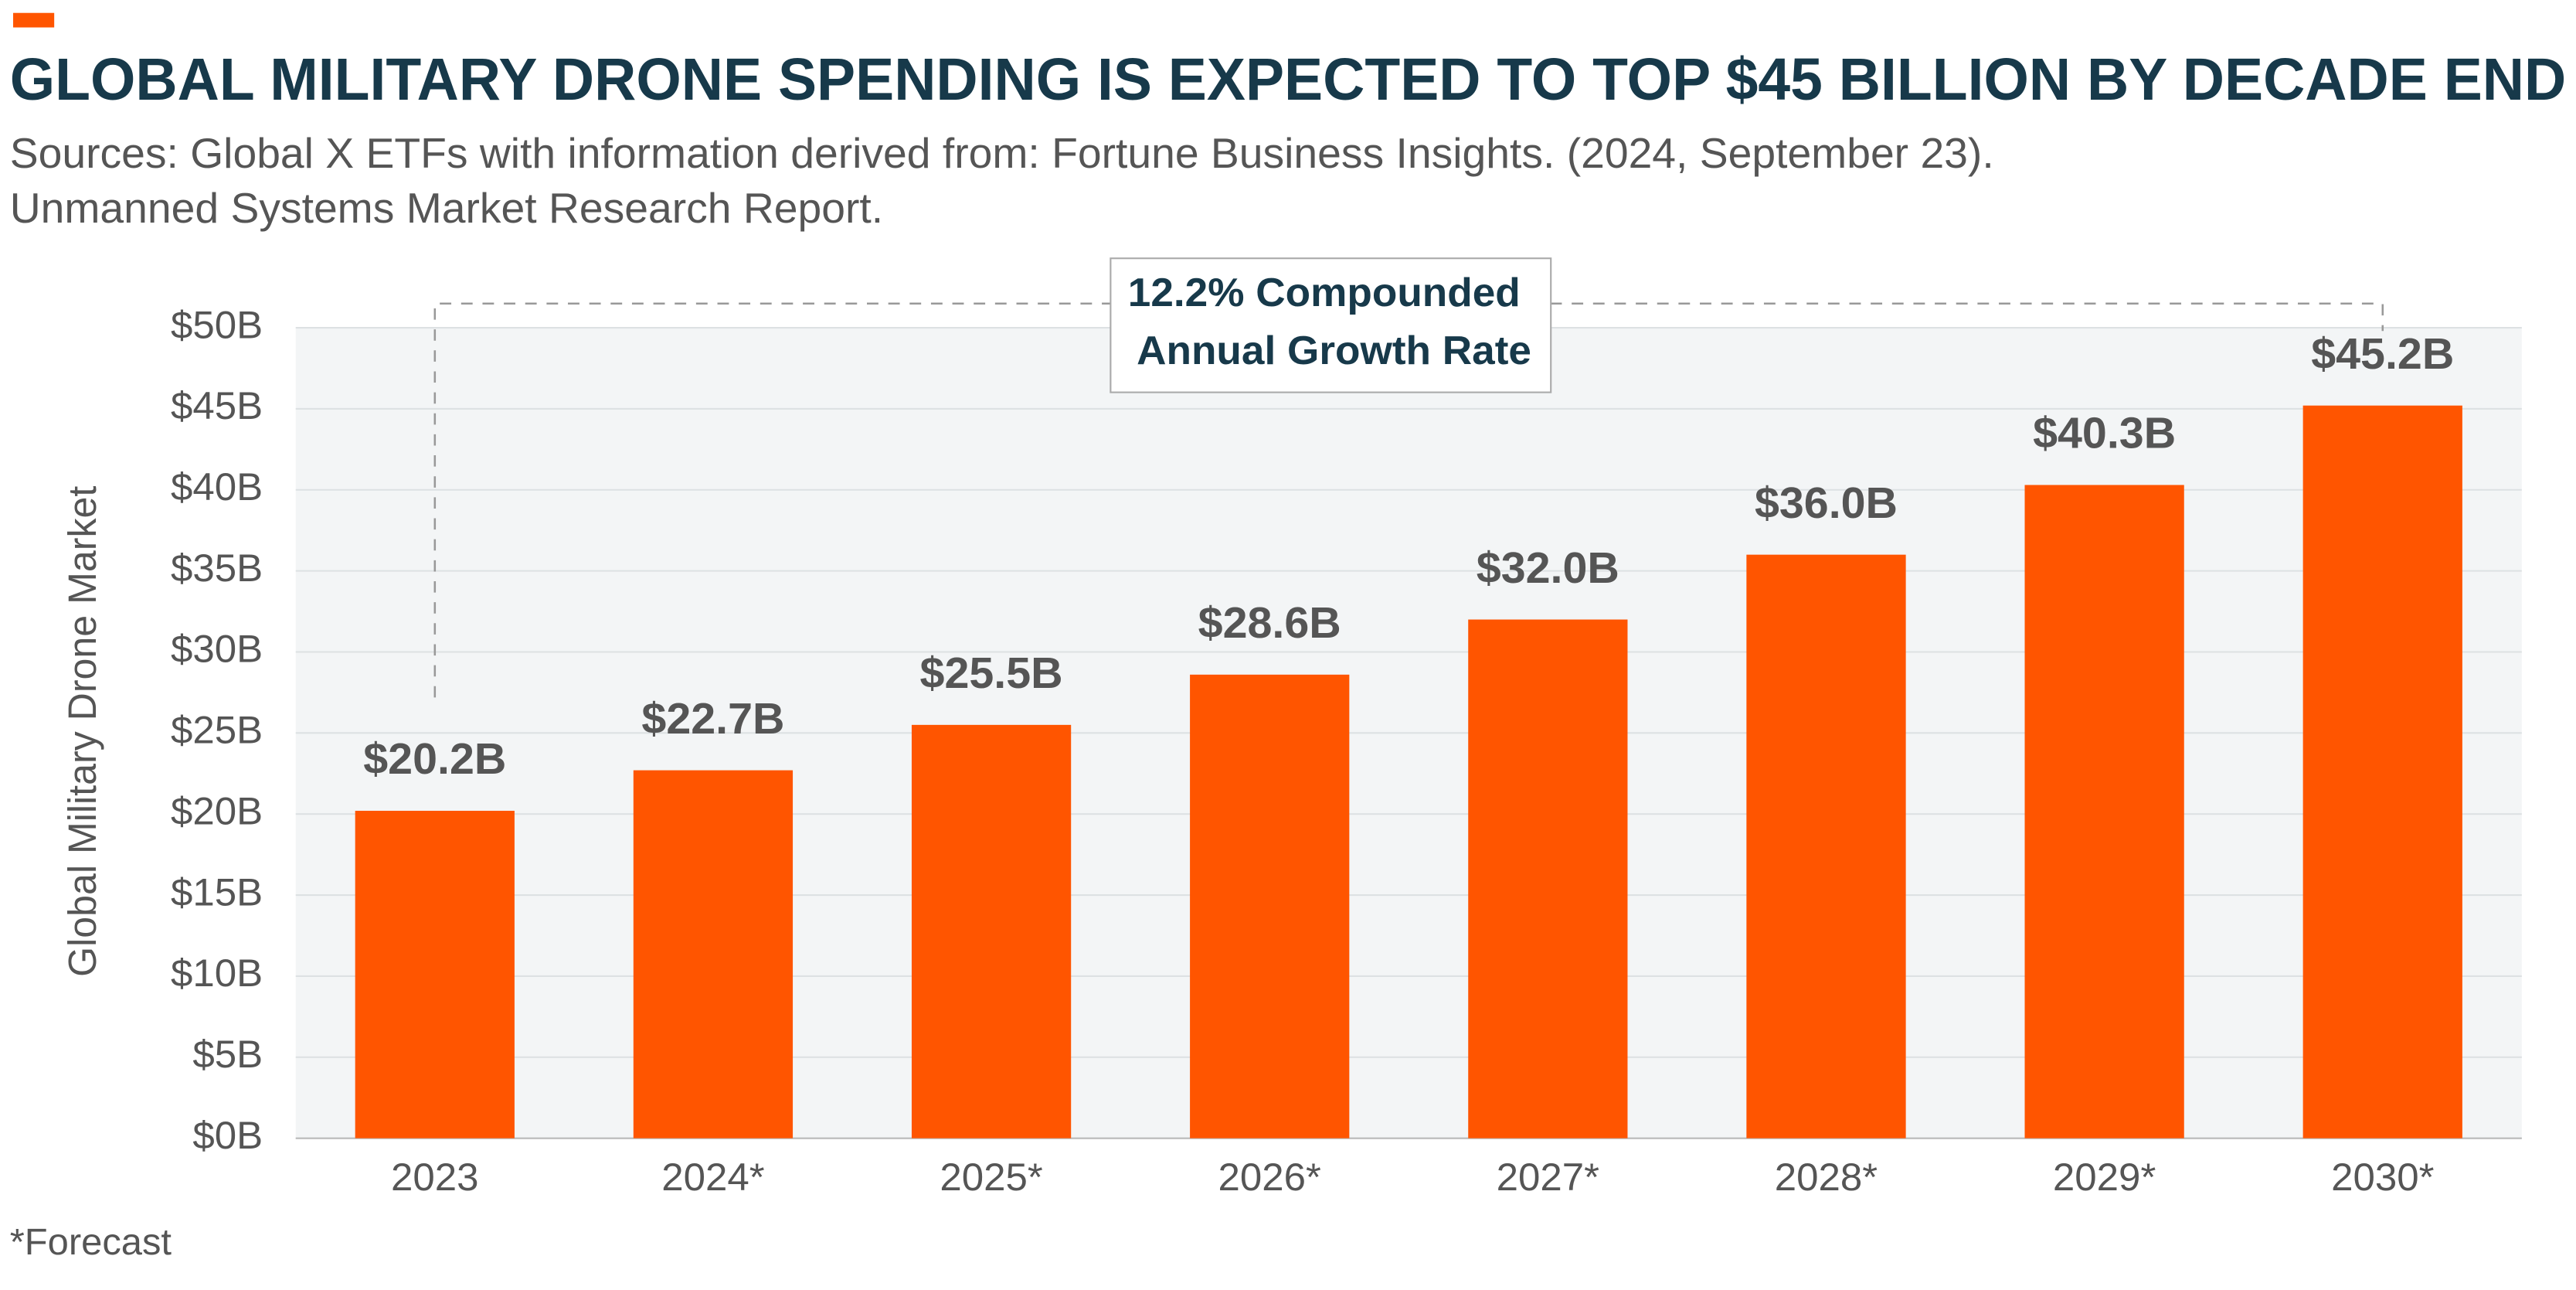 The height and width of the screenshot is (1290, 2576). Describe the element at coordinates (1324, 292) in the screenshot. I see `annotation: 12.2% Compounded` at that location.